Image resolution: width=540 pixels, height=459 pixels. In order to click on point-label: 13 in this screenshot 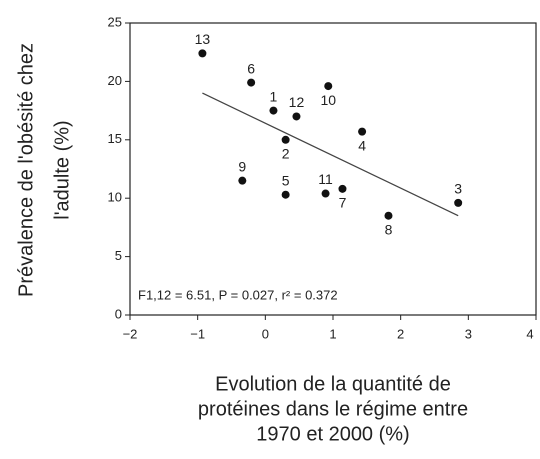, I will do `click(203, 39)`.